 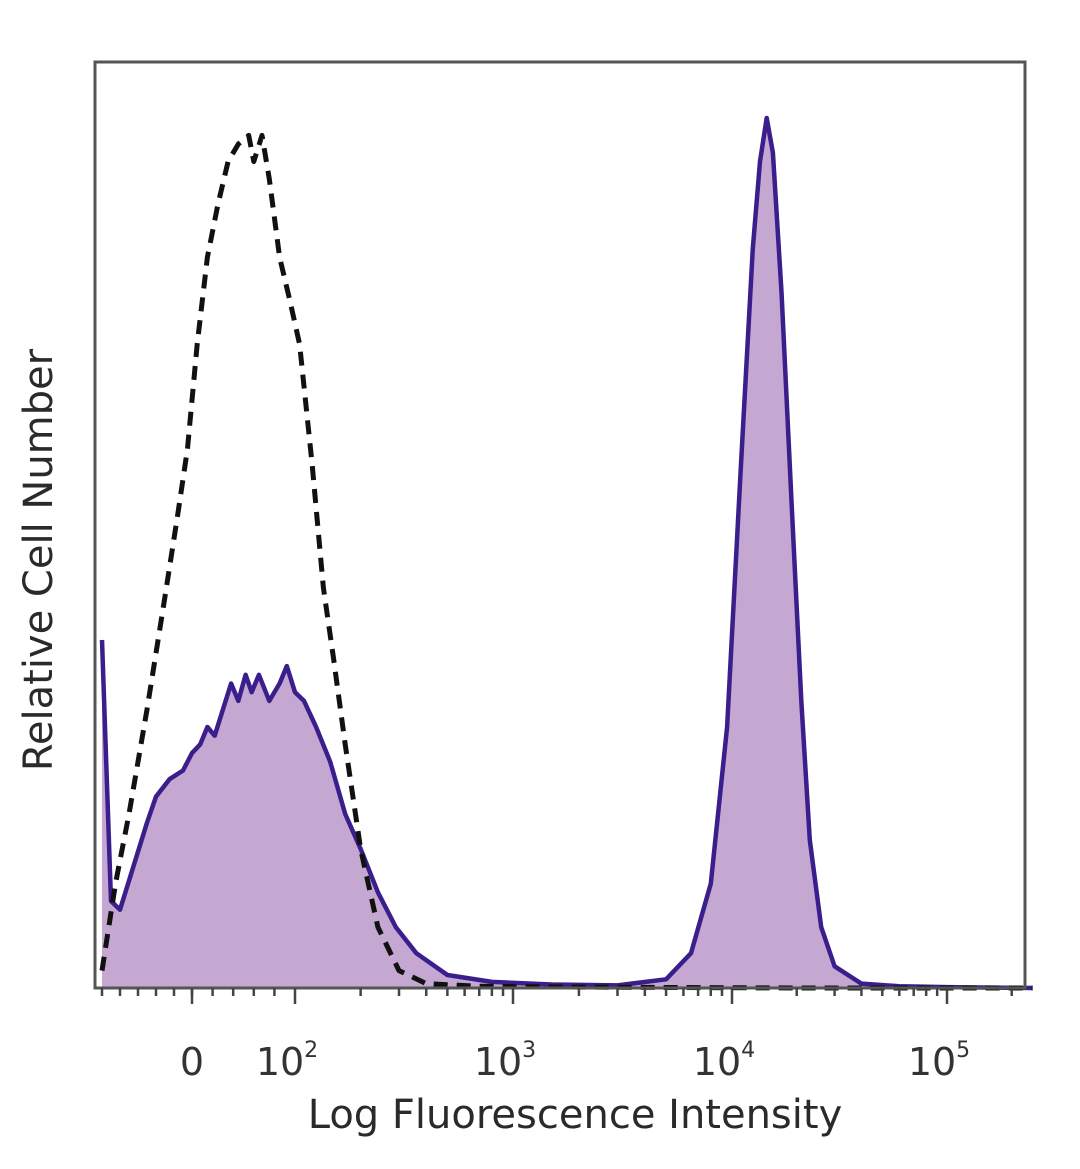 I want to click on x-tick-label: 102, so click(x=287, y=1061).